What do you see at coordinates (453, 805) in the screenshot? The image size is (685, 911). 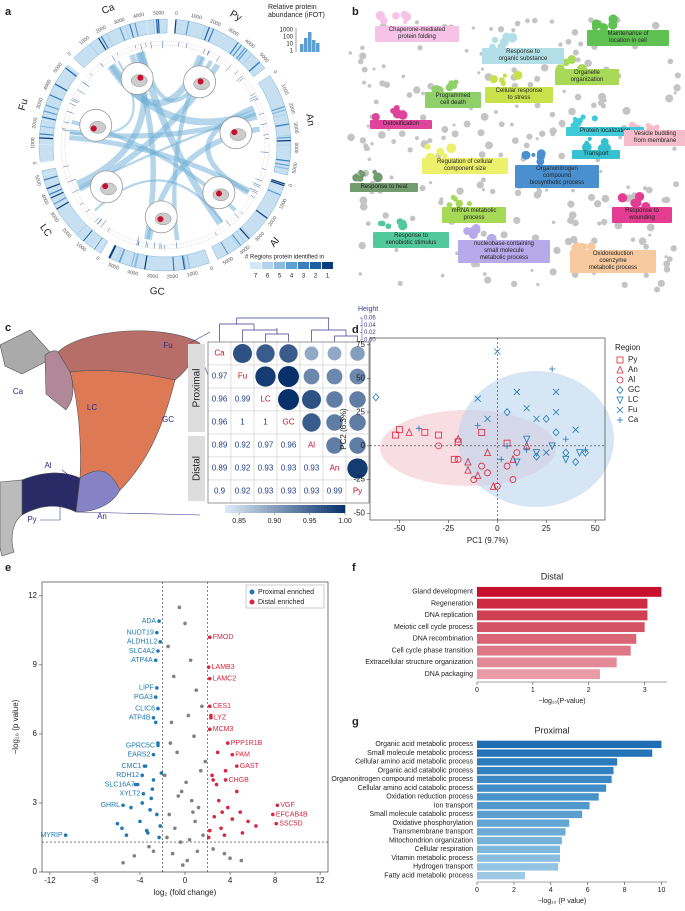 I see `category-label: Ion transport` at bounding box center [453, 805].